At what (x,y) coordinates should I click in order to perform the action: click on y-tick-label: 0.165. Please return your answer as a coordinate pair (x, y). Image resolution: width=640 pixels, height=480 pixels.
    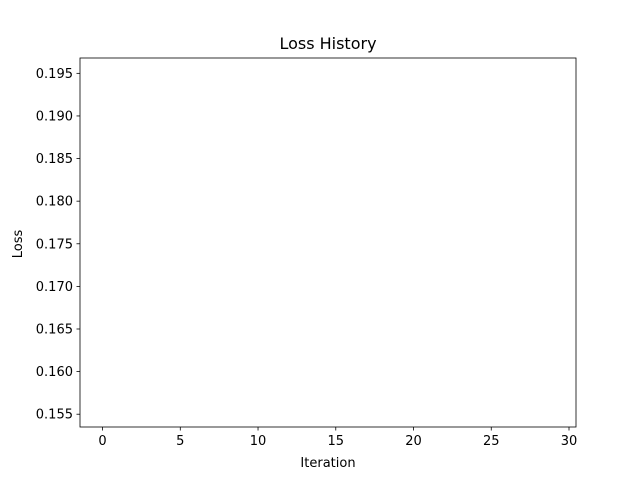
    Looking at the image, I should click on (54, 329).